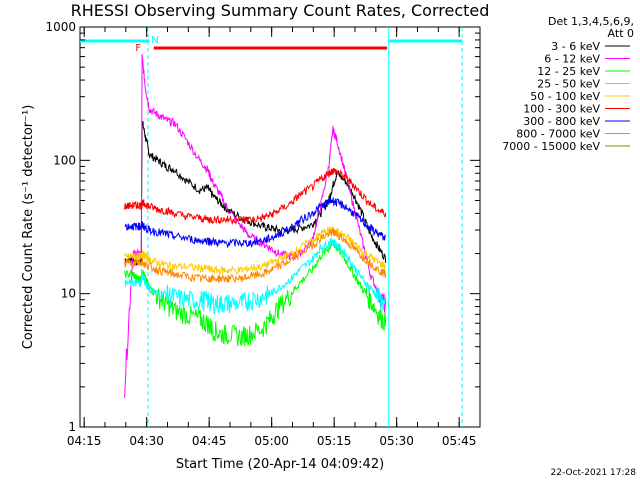  Describe the element at coordinates (591, 21) in the screenshot. I see `legend-header-line-1: Det 1,3,4,5,6,9,` at that location.